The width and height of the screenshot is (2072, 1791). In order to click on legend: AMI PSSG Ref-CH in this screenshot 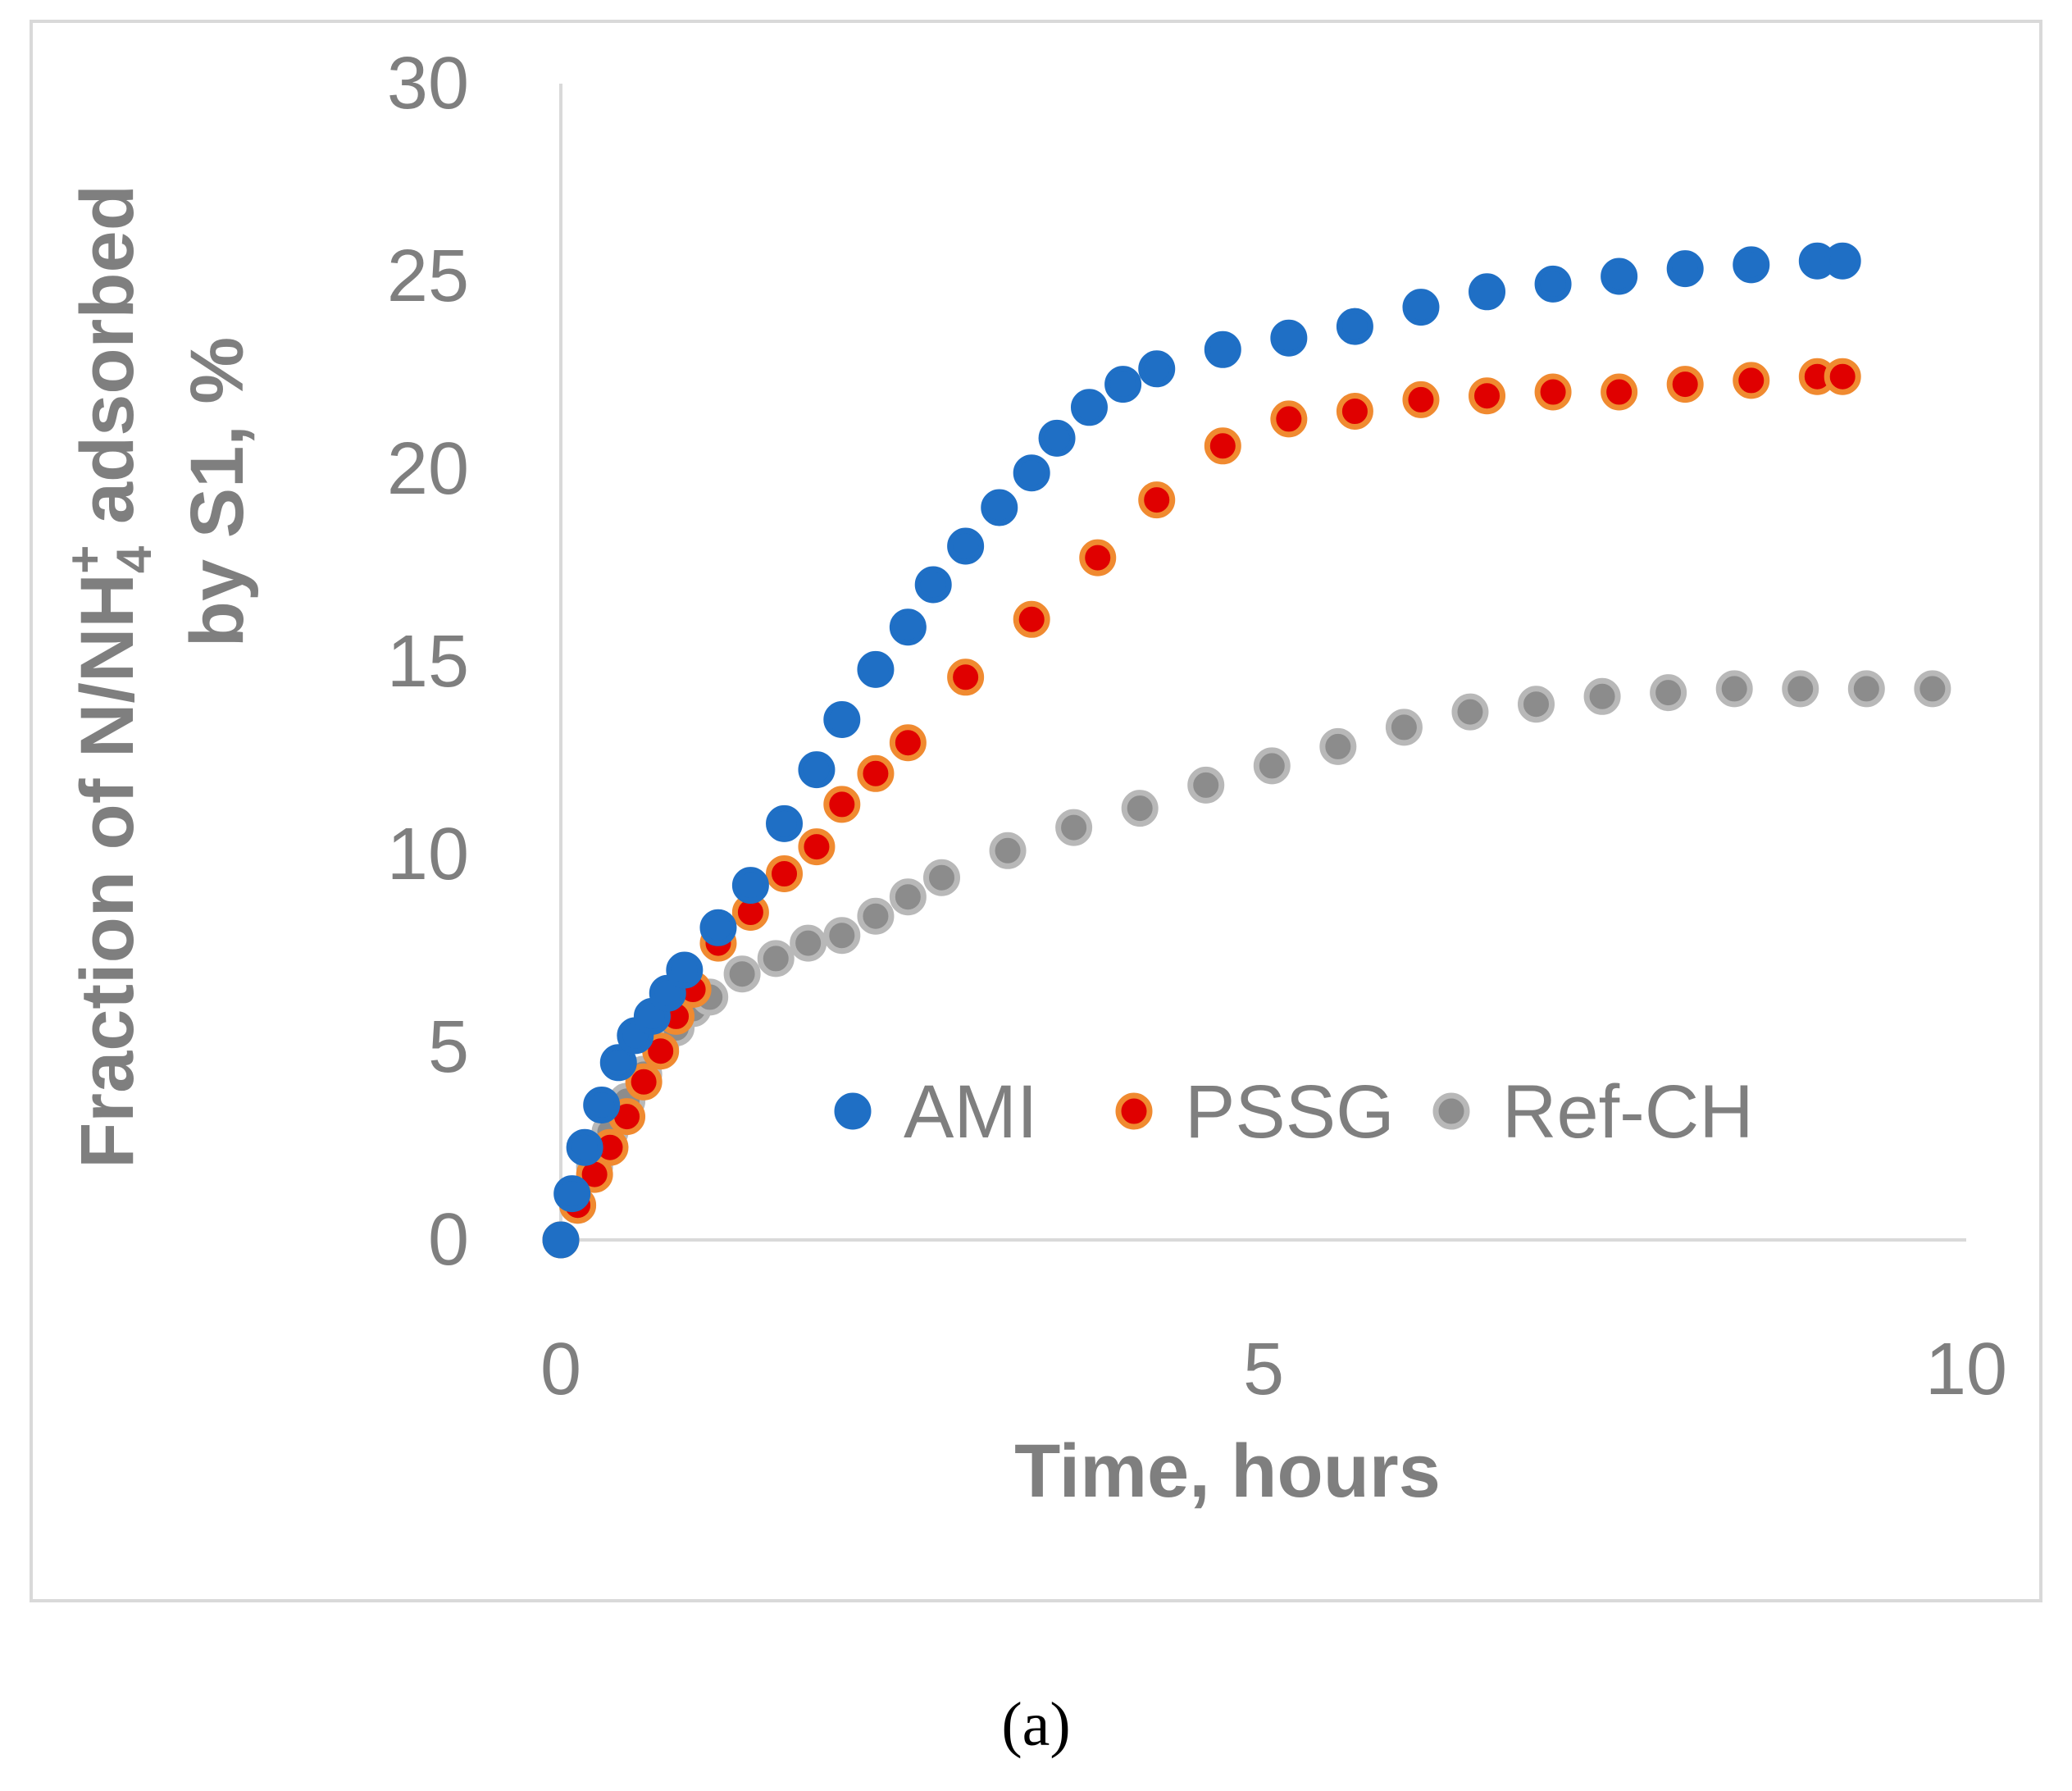, I will do `click(1294, 1112)`.